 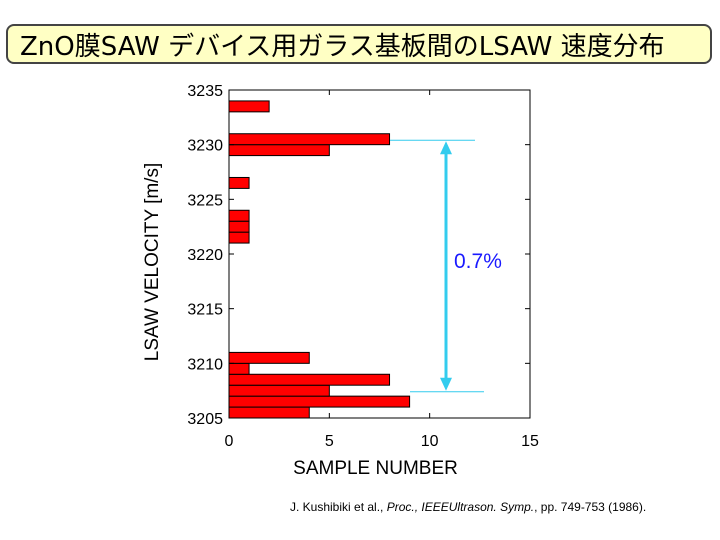 What do you see at coordinates (205, 310) in the screenshot?
I see `y-tick-label: 3215` at bounding box center [205, 310].